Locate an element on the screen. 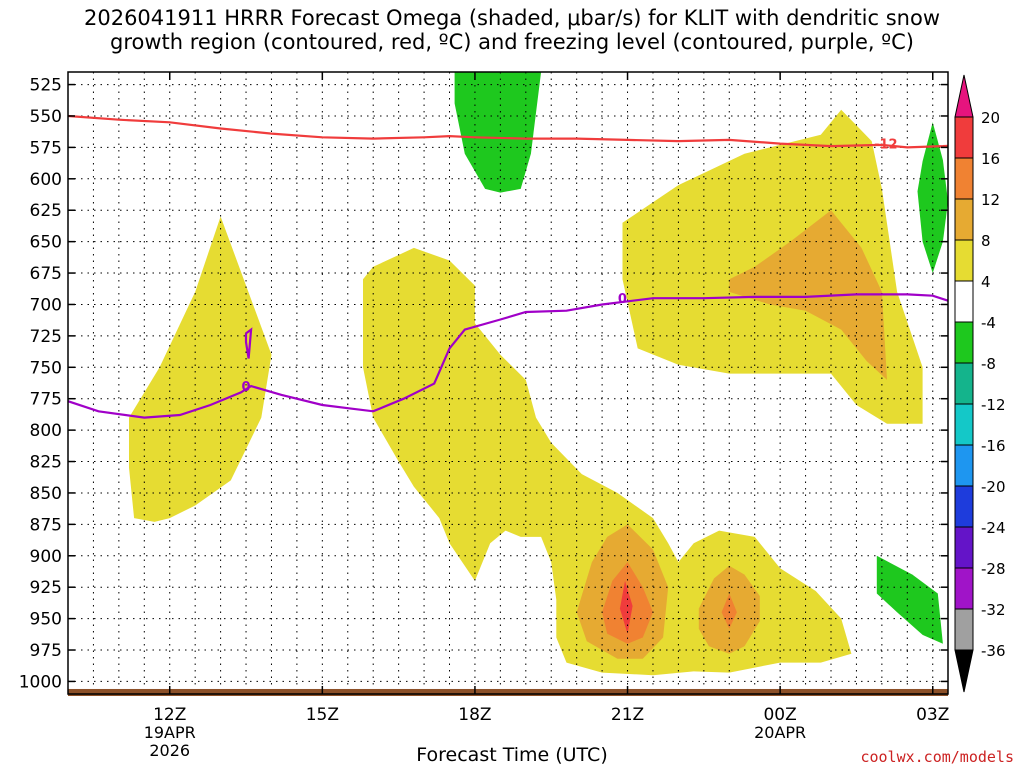 The height and width of the screenshot is (768, 1024). y-tick-label: 550 is located at coordinates (46, 117).